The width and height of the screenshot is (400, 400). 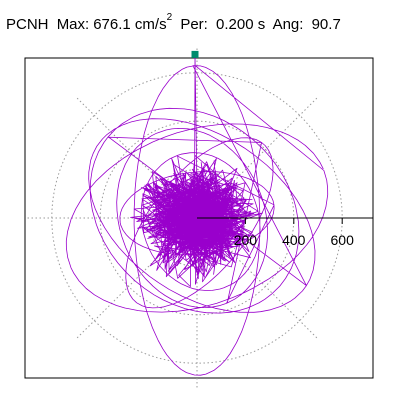 I want to click on radial-axis: 200 400 600, so click(x=285, y=232).